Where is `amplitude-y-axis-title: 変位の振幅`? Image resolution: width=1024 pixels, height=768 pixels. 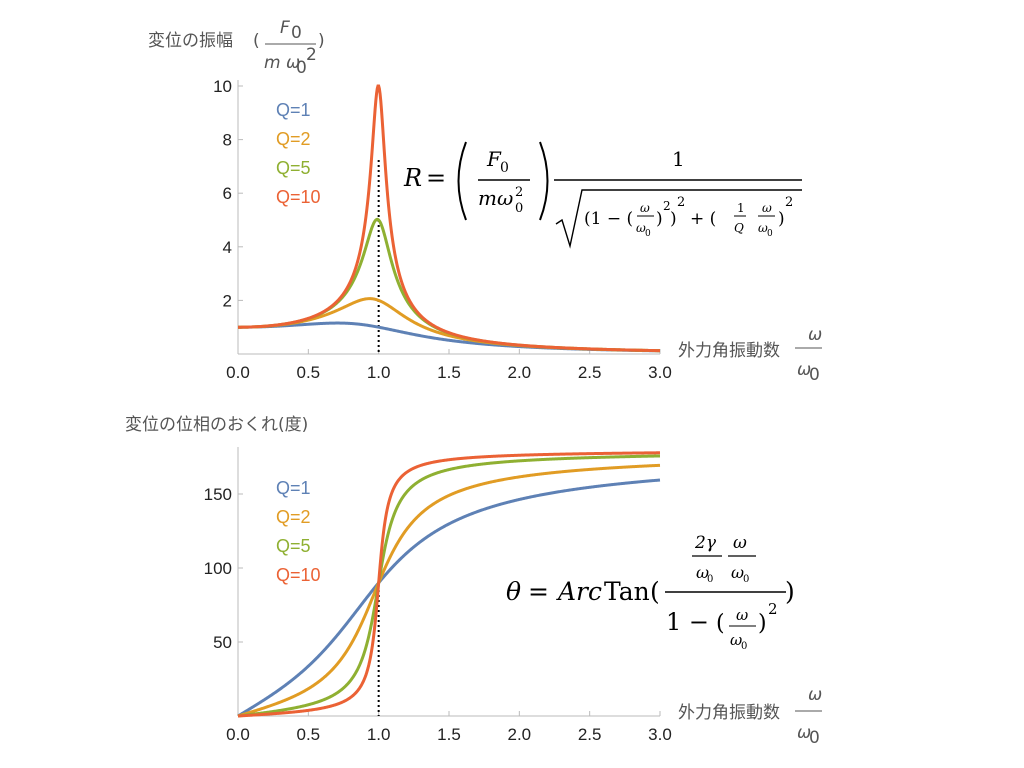
amplitude-y-axis-title: 変位の振幅 is located at coordinates (190, 41).